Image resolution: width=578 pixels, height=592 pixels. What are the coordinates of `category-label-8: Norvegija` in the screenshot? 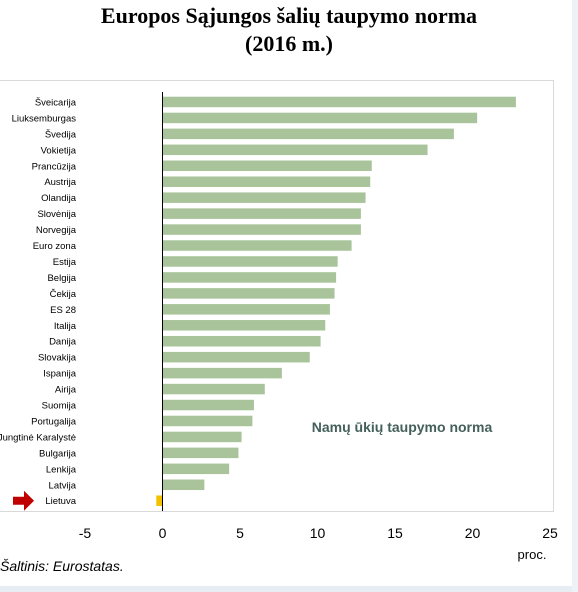 It's located at (56, 230).